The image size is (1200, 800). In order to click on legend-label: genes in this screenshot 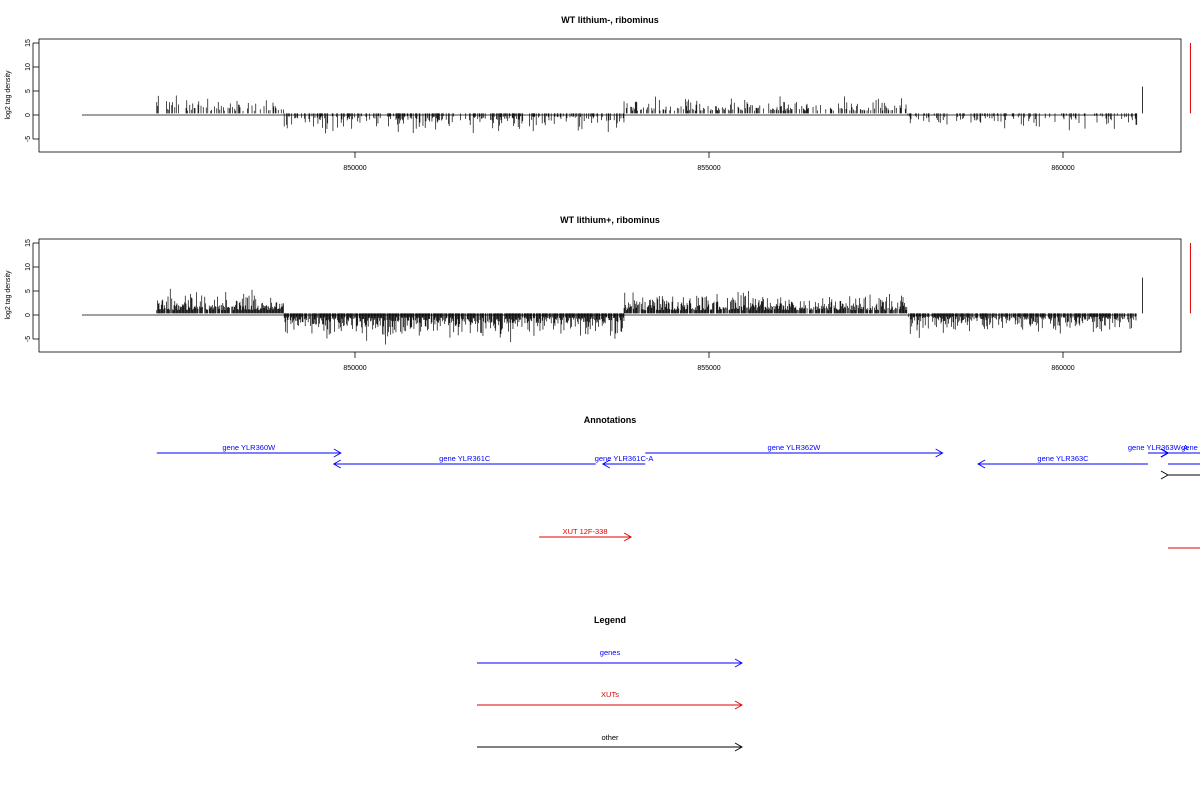, I will do `click(610, 652)`.